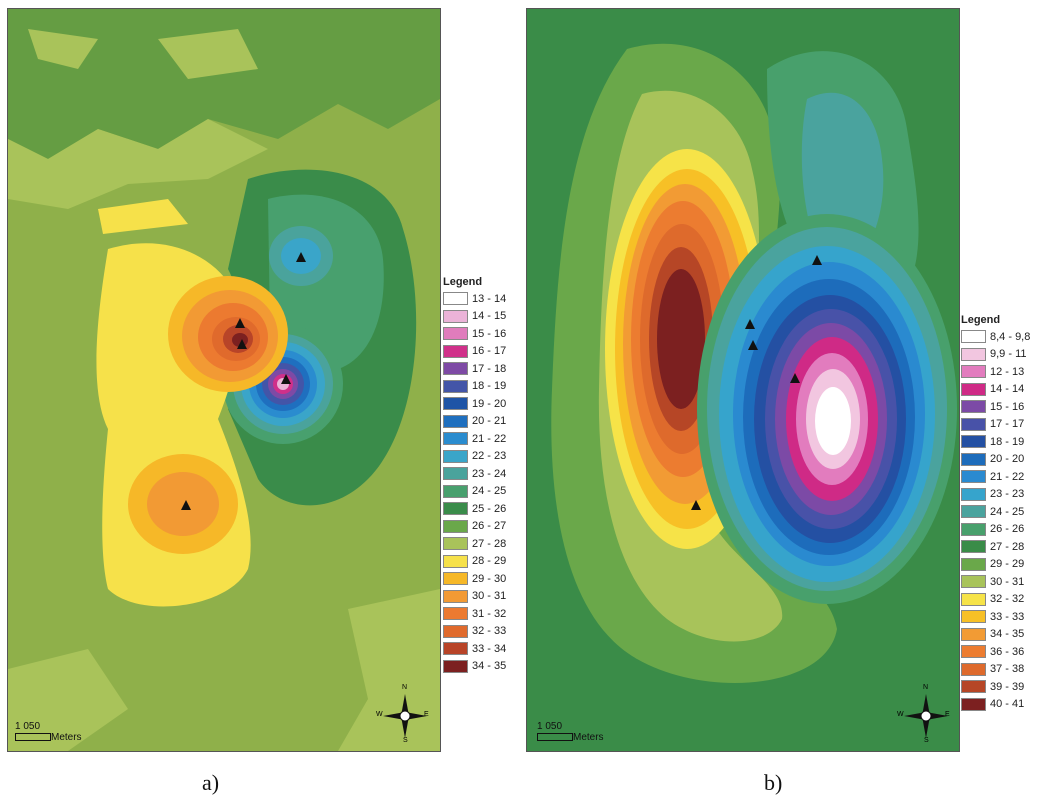 This screenshot has width=1042, height=805. I want to click on legend-item: 12 - 13, so click(1001, 372).